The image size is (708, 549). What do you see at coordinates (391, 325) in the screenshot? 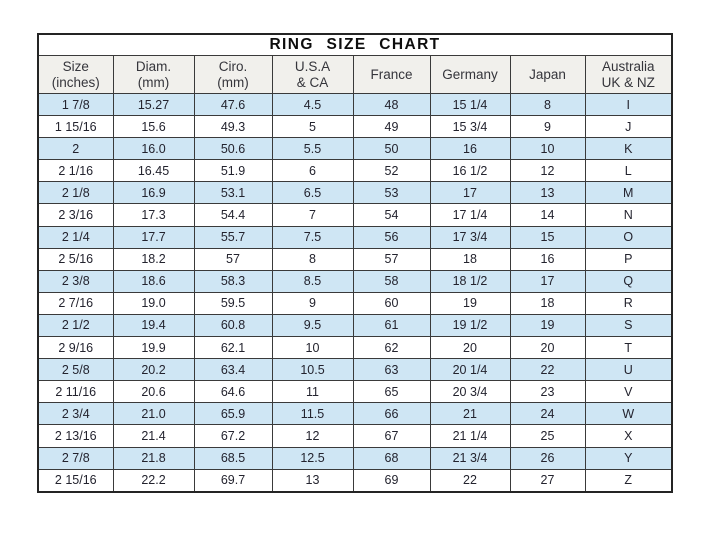
I see `table-cell: 61` at bounding box center [391, 325].